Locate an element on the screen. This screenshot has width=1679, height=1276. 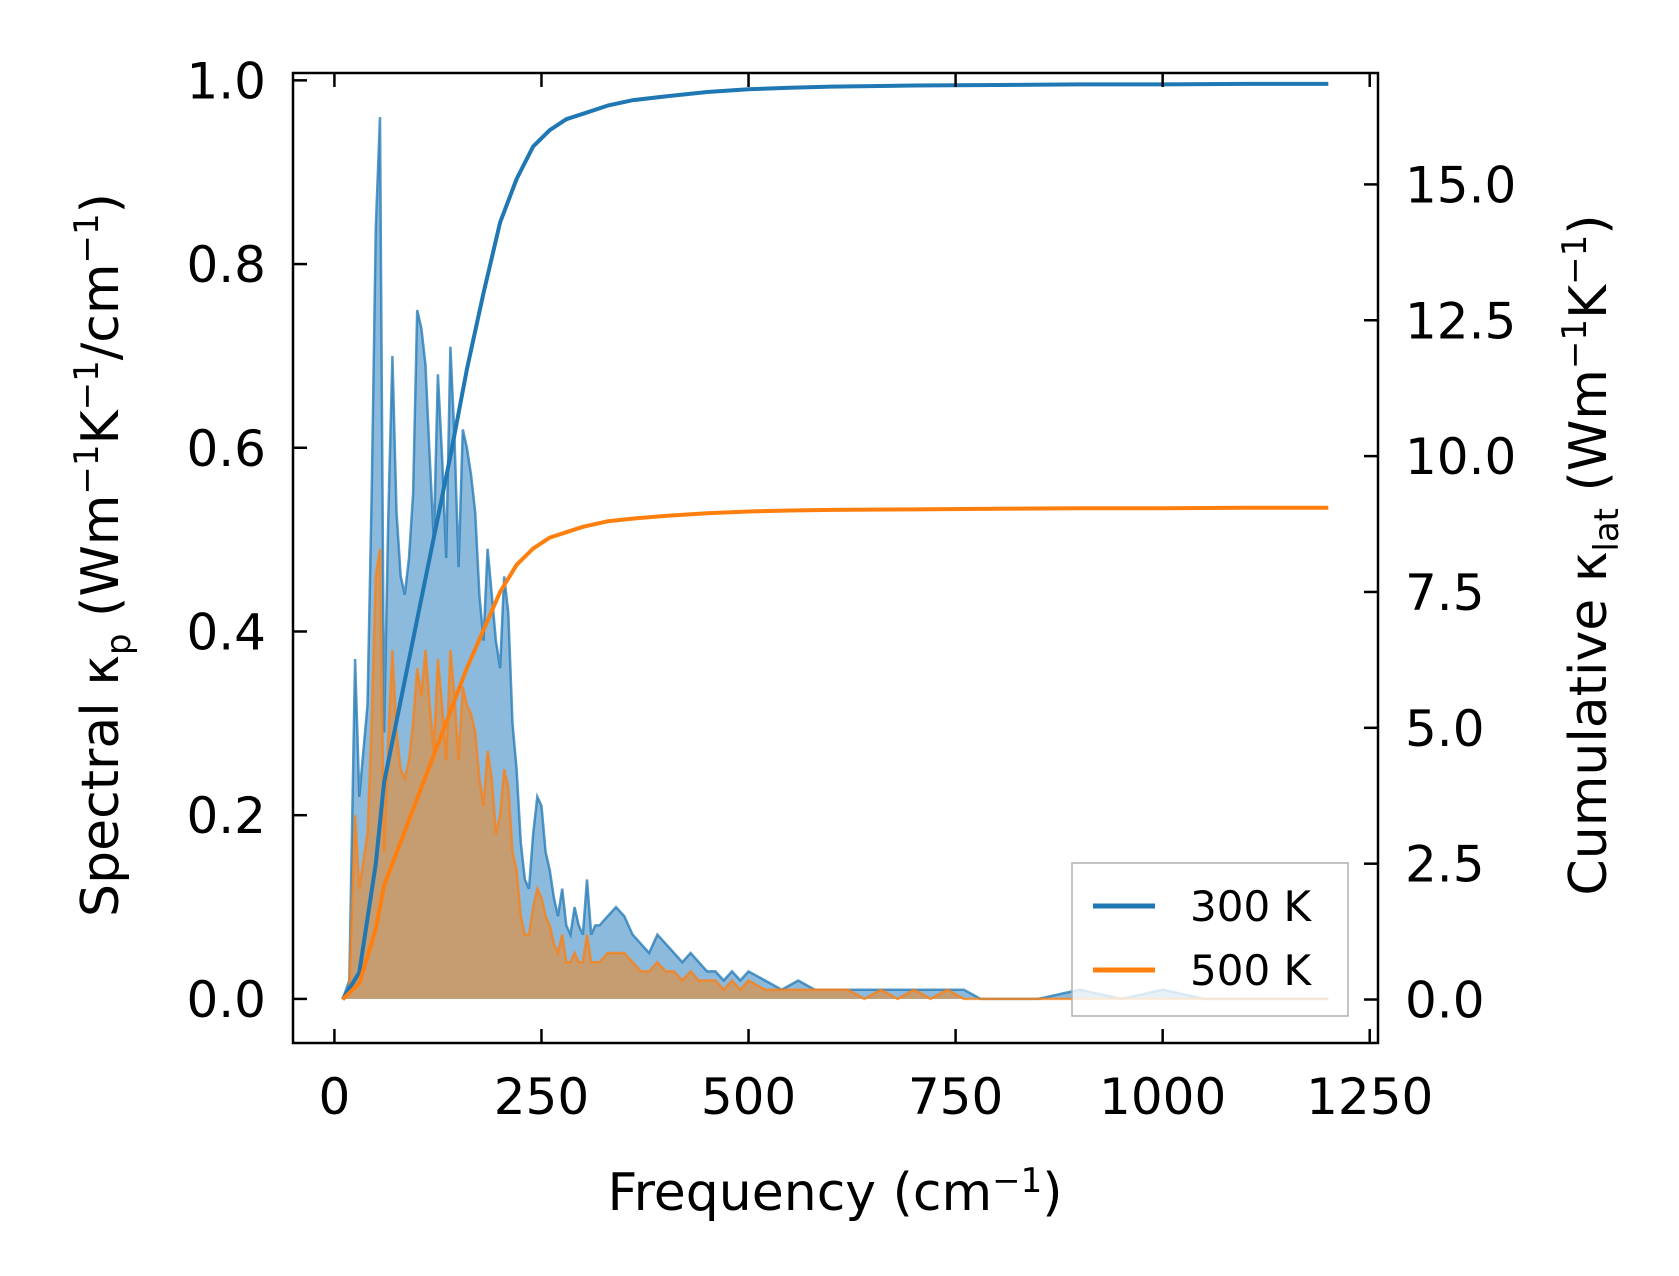
right-y-axis-label: Cumulative κlat (Wm−1K−1) is located at coordinates (1591, 554).